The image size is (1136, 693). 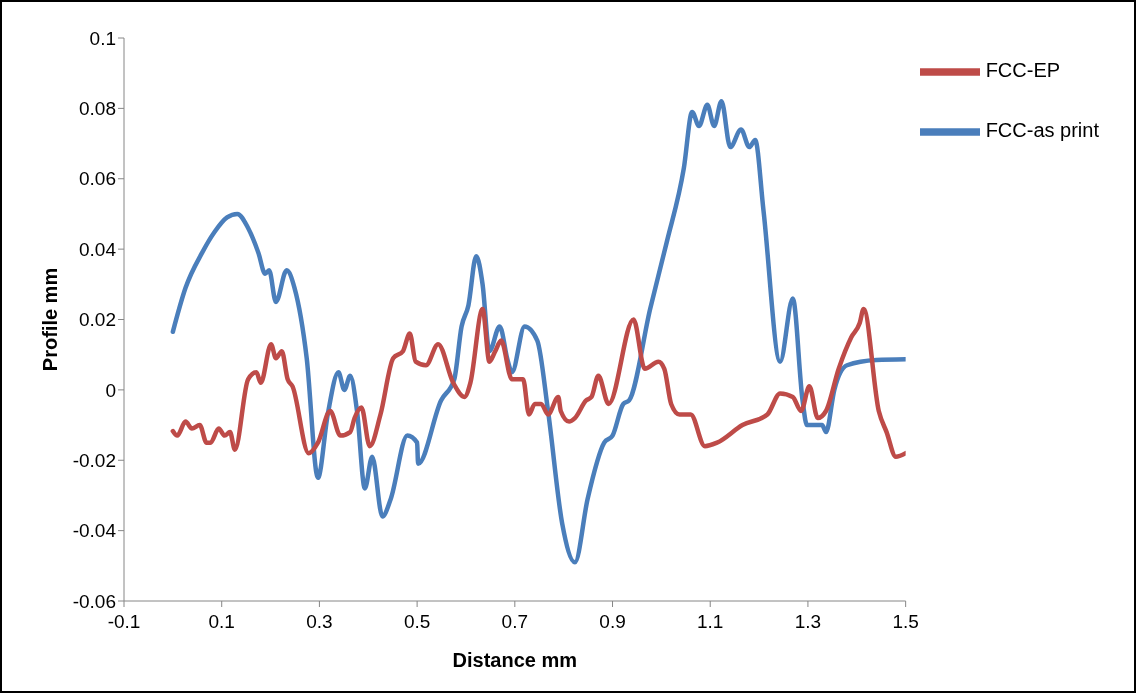 I want to click on x-tick-label: 0.1, so click(x=221, y=622).